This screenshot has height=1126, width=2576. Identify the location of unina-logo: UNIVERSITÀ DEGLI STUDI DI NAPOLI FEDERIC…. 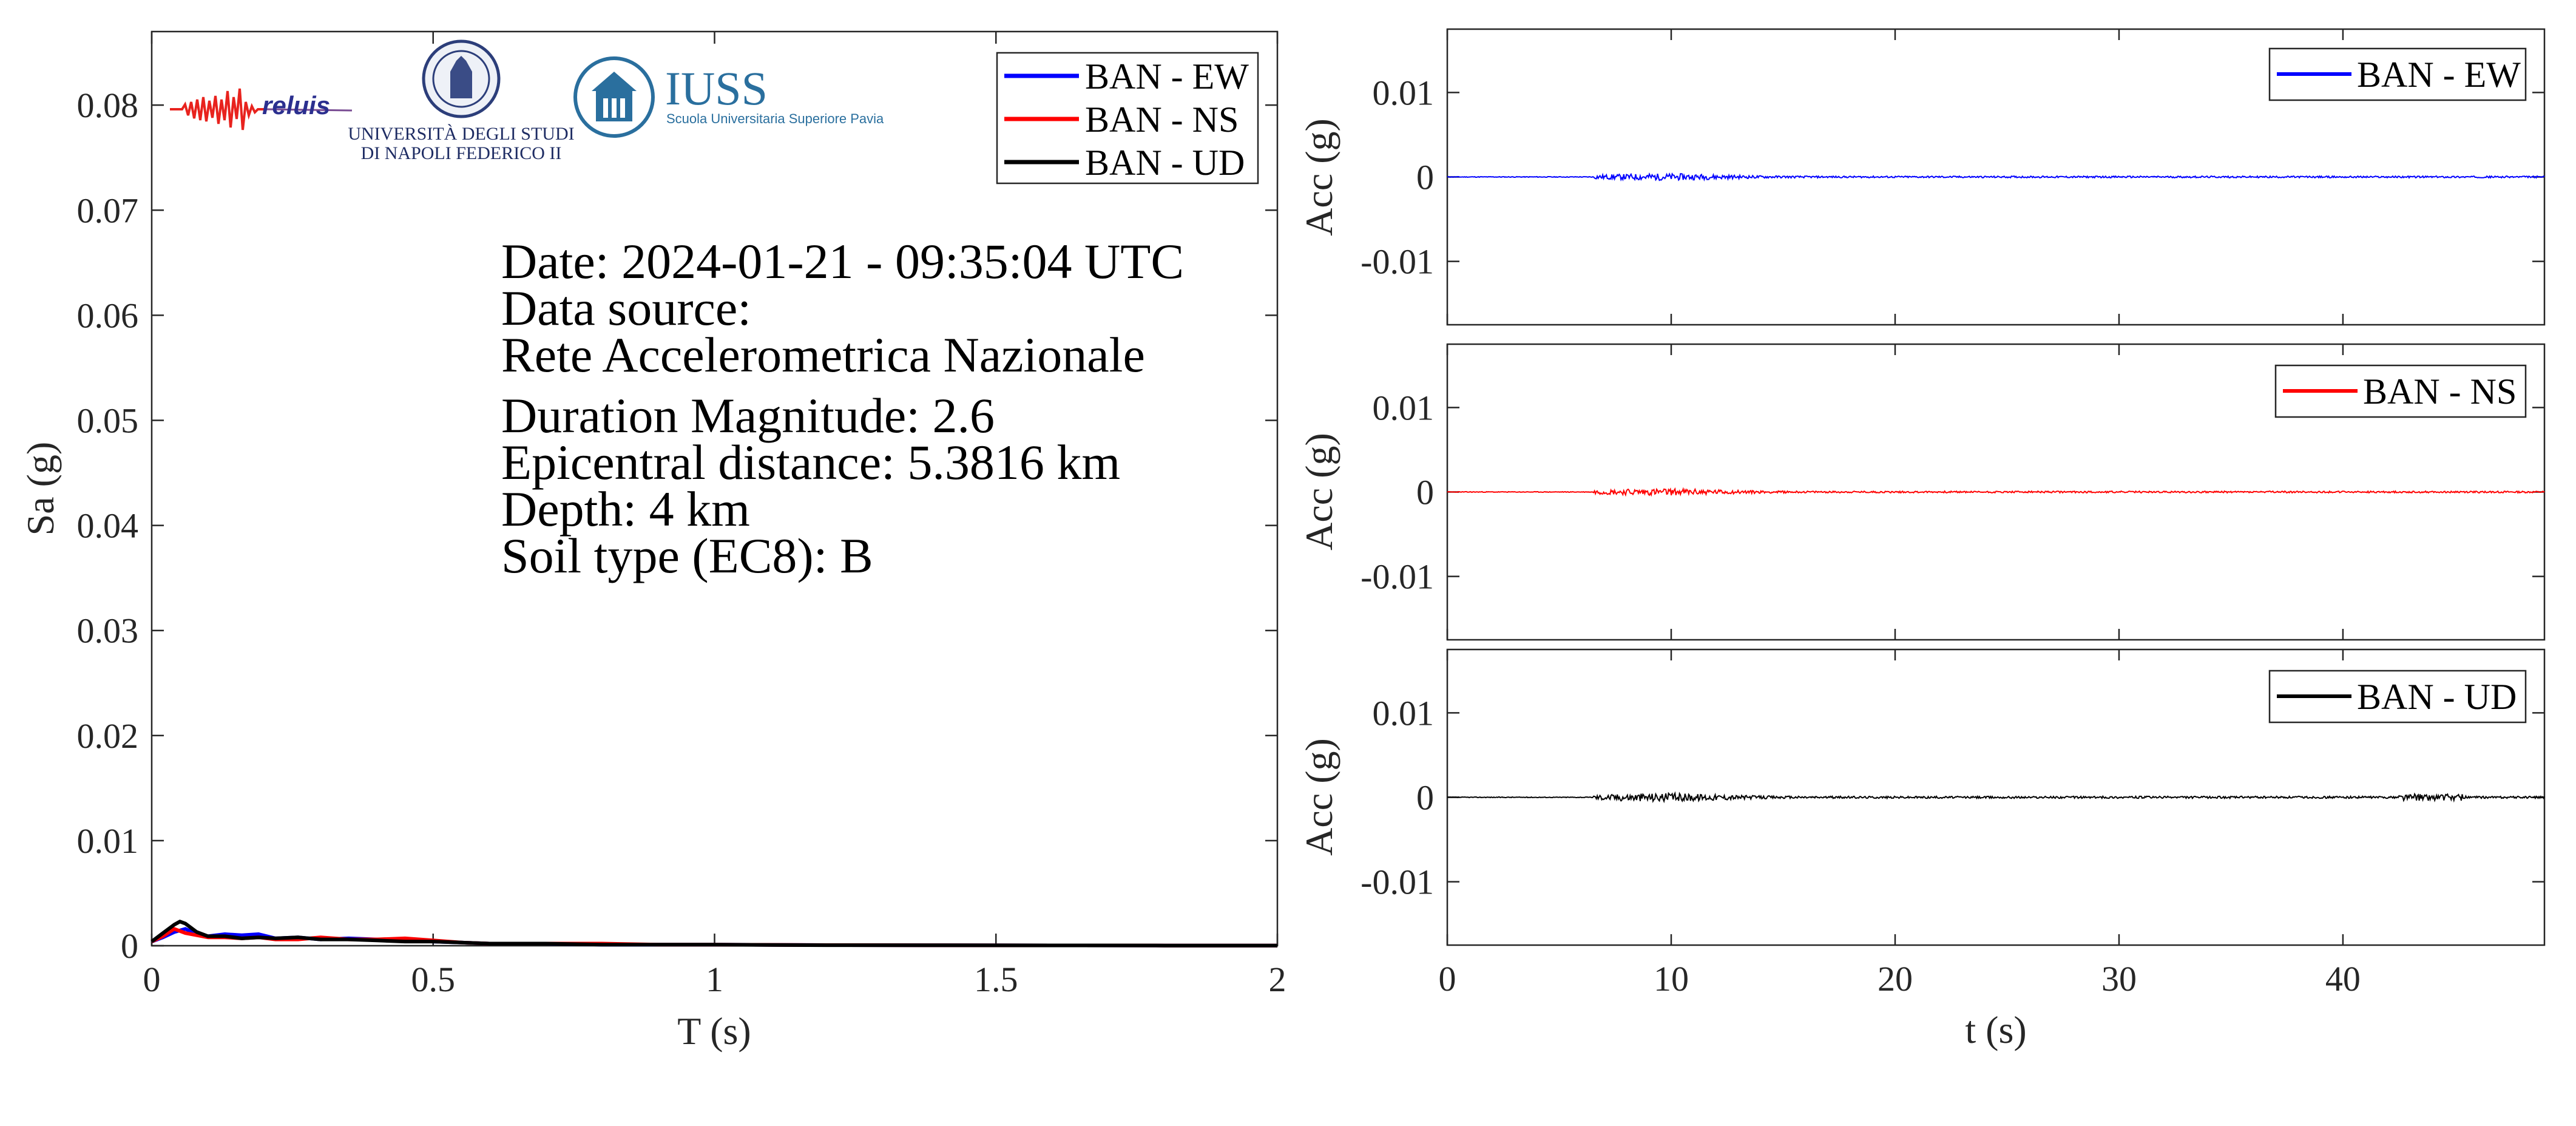
(461, 101).